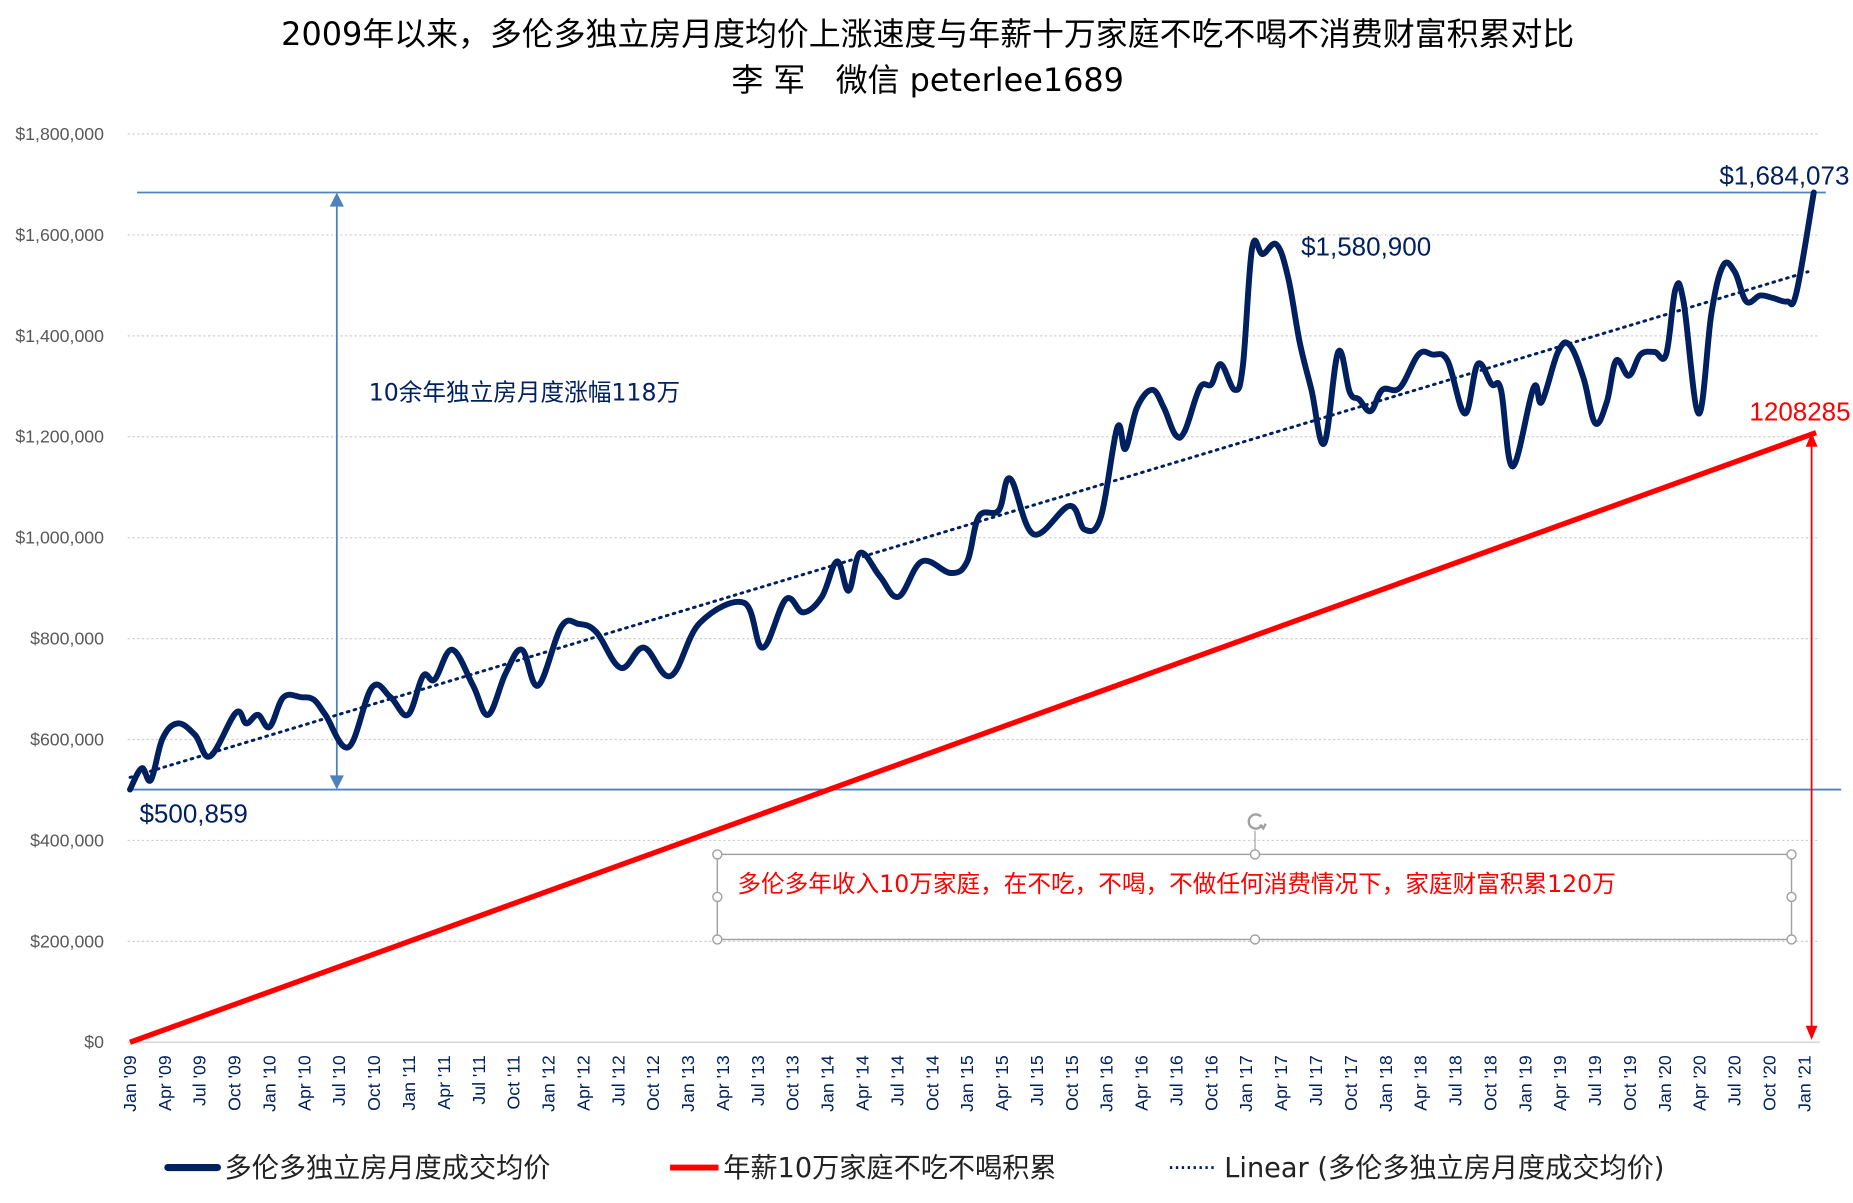  Describe the element at coordinates (94, 1042) in the screenshot. I see `y-tick-label: $0` at that location.